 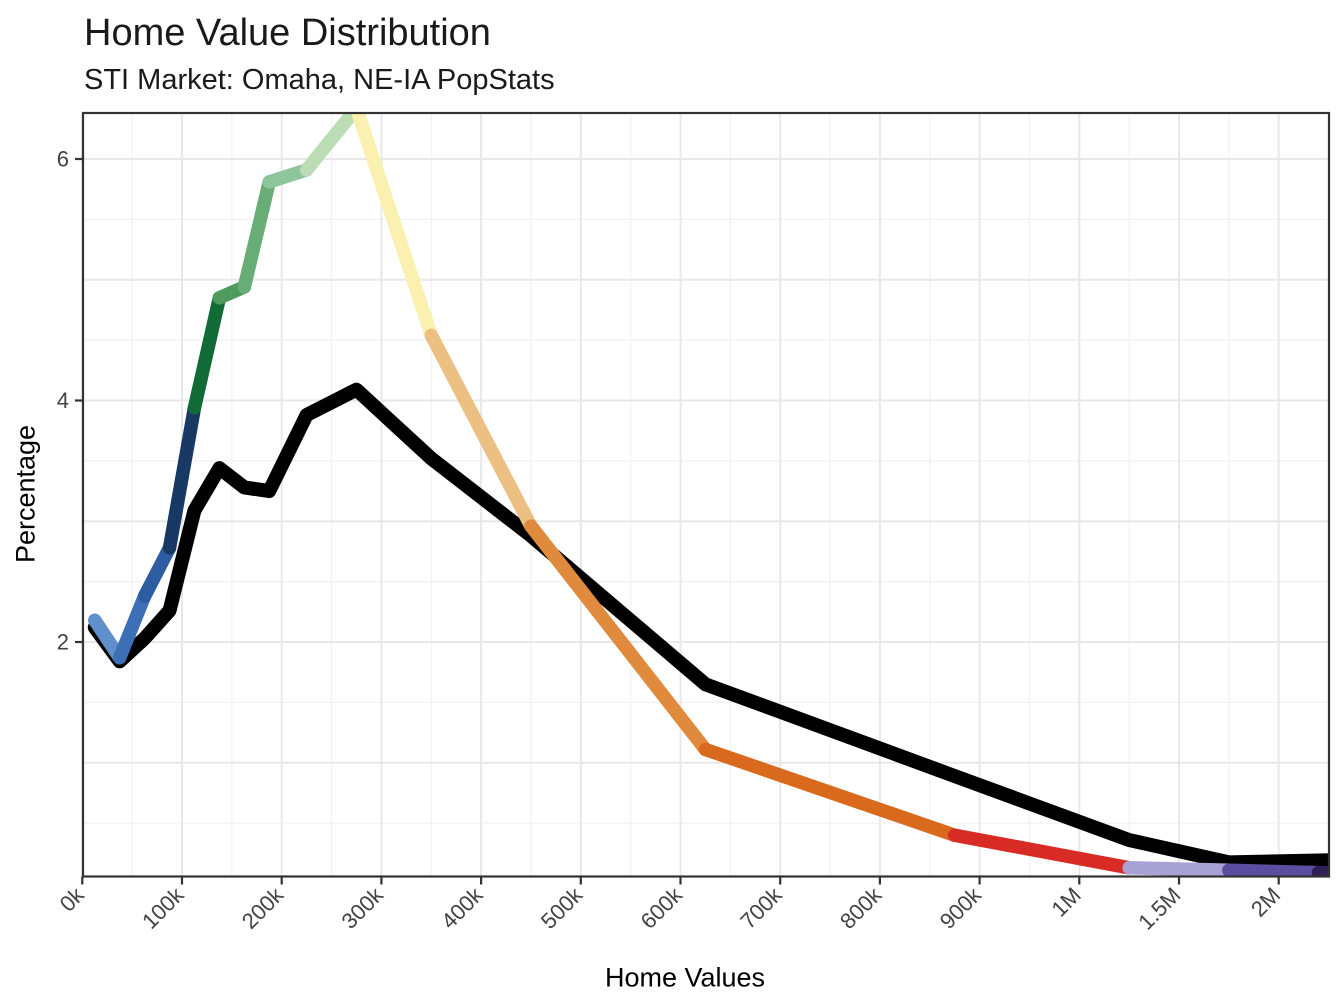 I want to click on x-tick-label: 300k, so click(x=363, y=908).